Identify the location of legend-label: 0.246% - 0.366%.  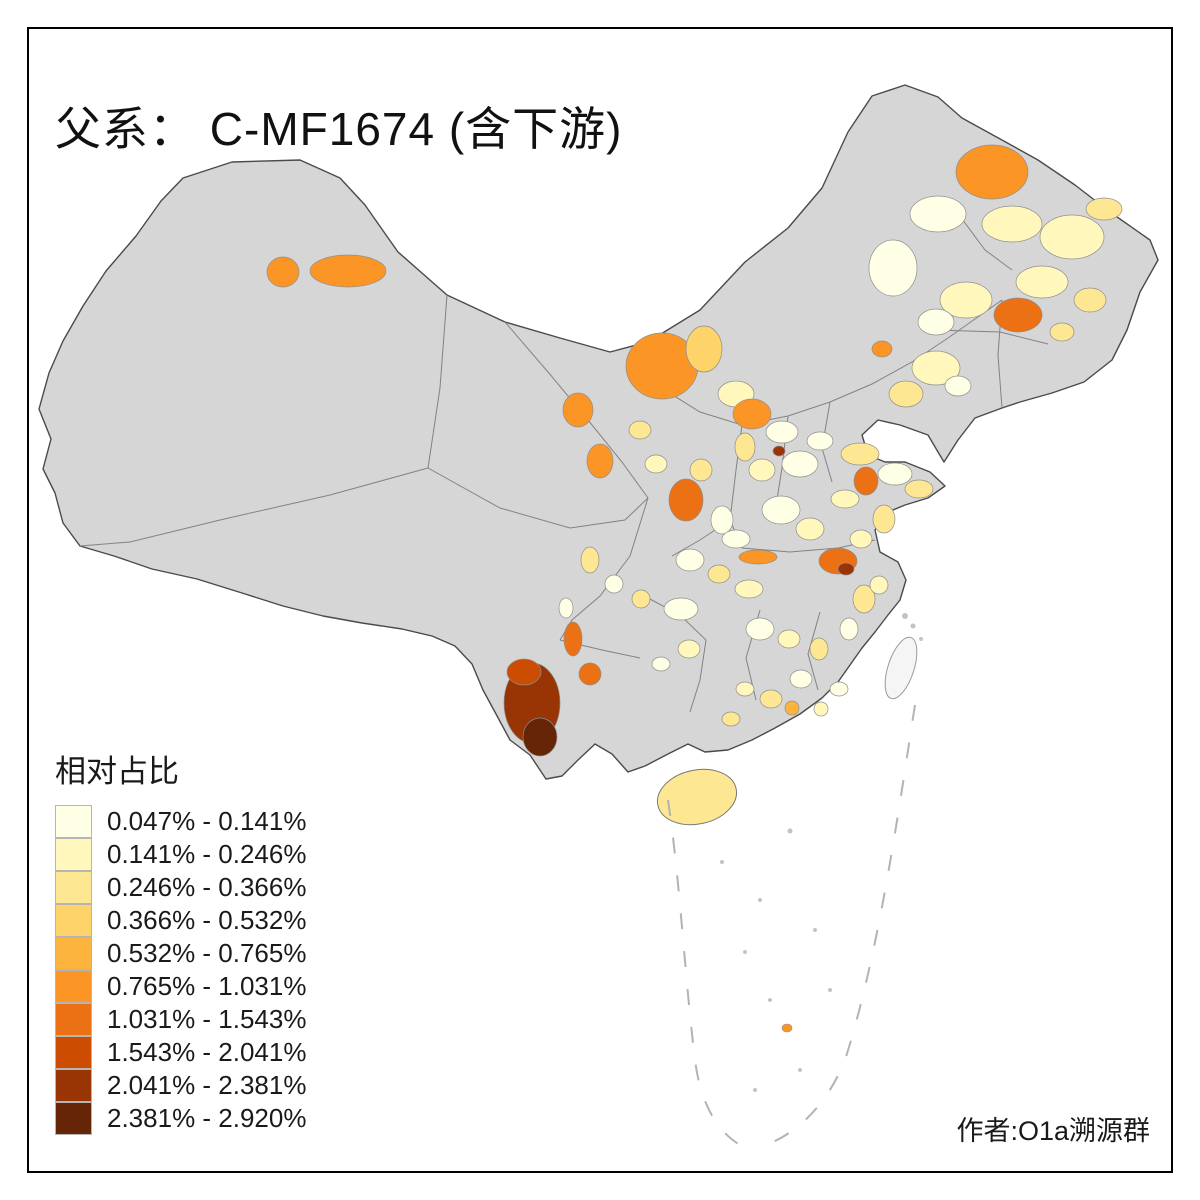
(207, 887).